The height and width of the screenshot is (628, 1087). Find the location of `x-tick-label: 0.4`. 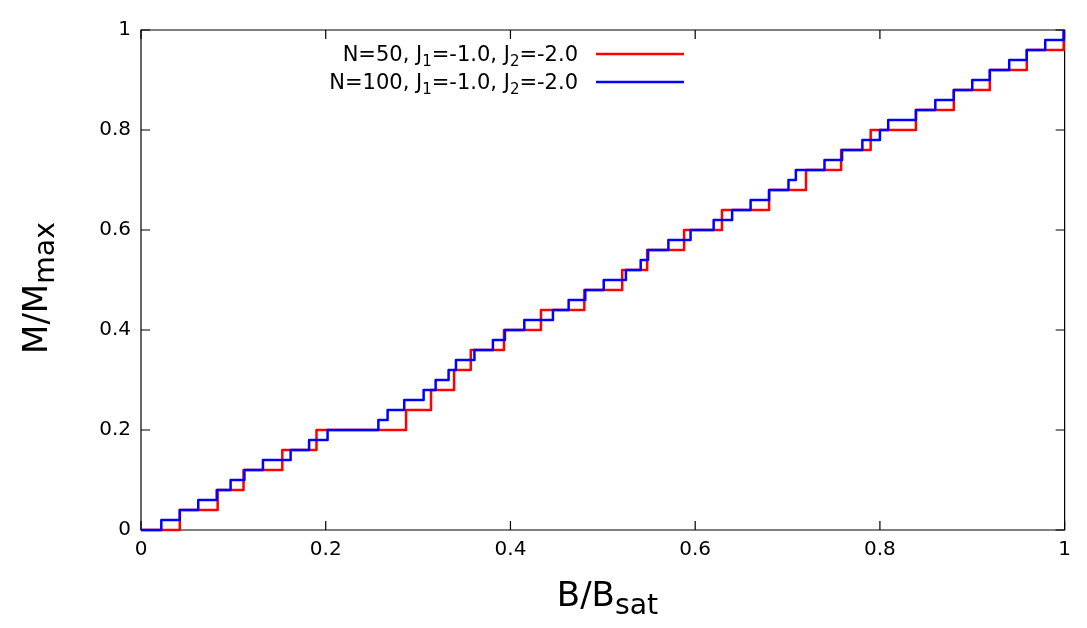

x-tick-label: 0.4 is located at coordinates (510, 548).